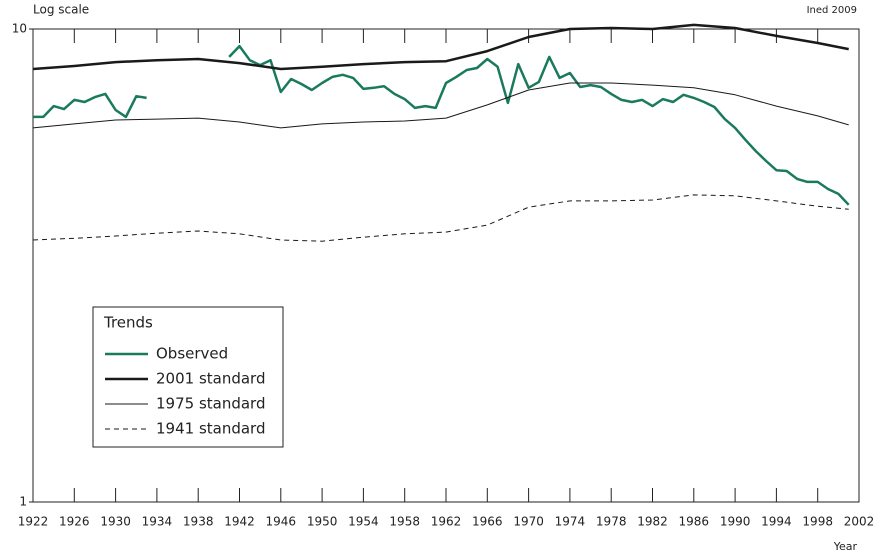 The image size is (888, 559). Describe the element at coordinates (281, 522) in the screenshot. I see `x-tick-label: 1946` at that location.